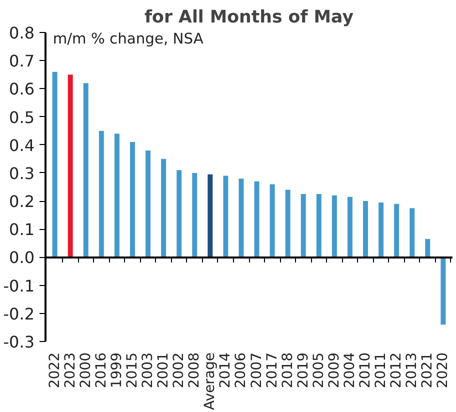 The height and width of the screenshot is (412, 456). I want to click on x-tick-label: 2009, so click(334, 370).